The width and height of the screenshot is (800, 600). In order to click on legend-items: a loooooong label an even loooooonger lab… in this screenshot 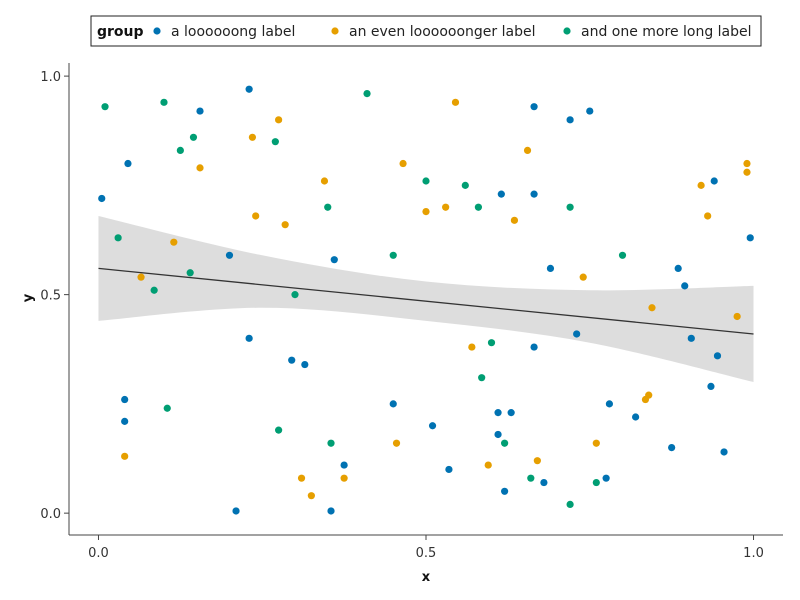, I will do `click(452, 32)`.